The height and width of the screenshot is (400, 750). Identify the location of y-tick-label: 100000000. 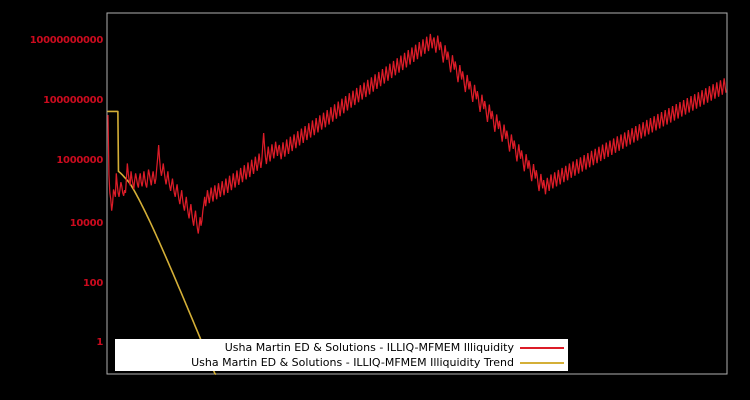
(73, 100).